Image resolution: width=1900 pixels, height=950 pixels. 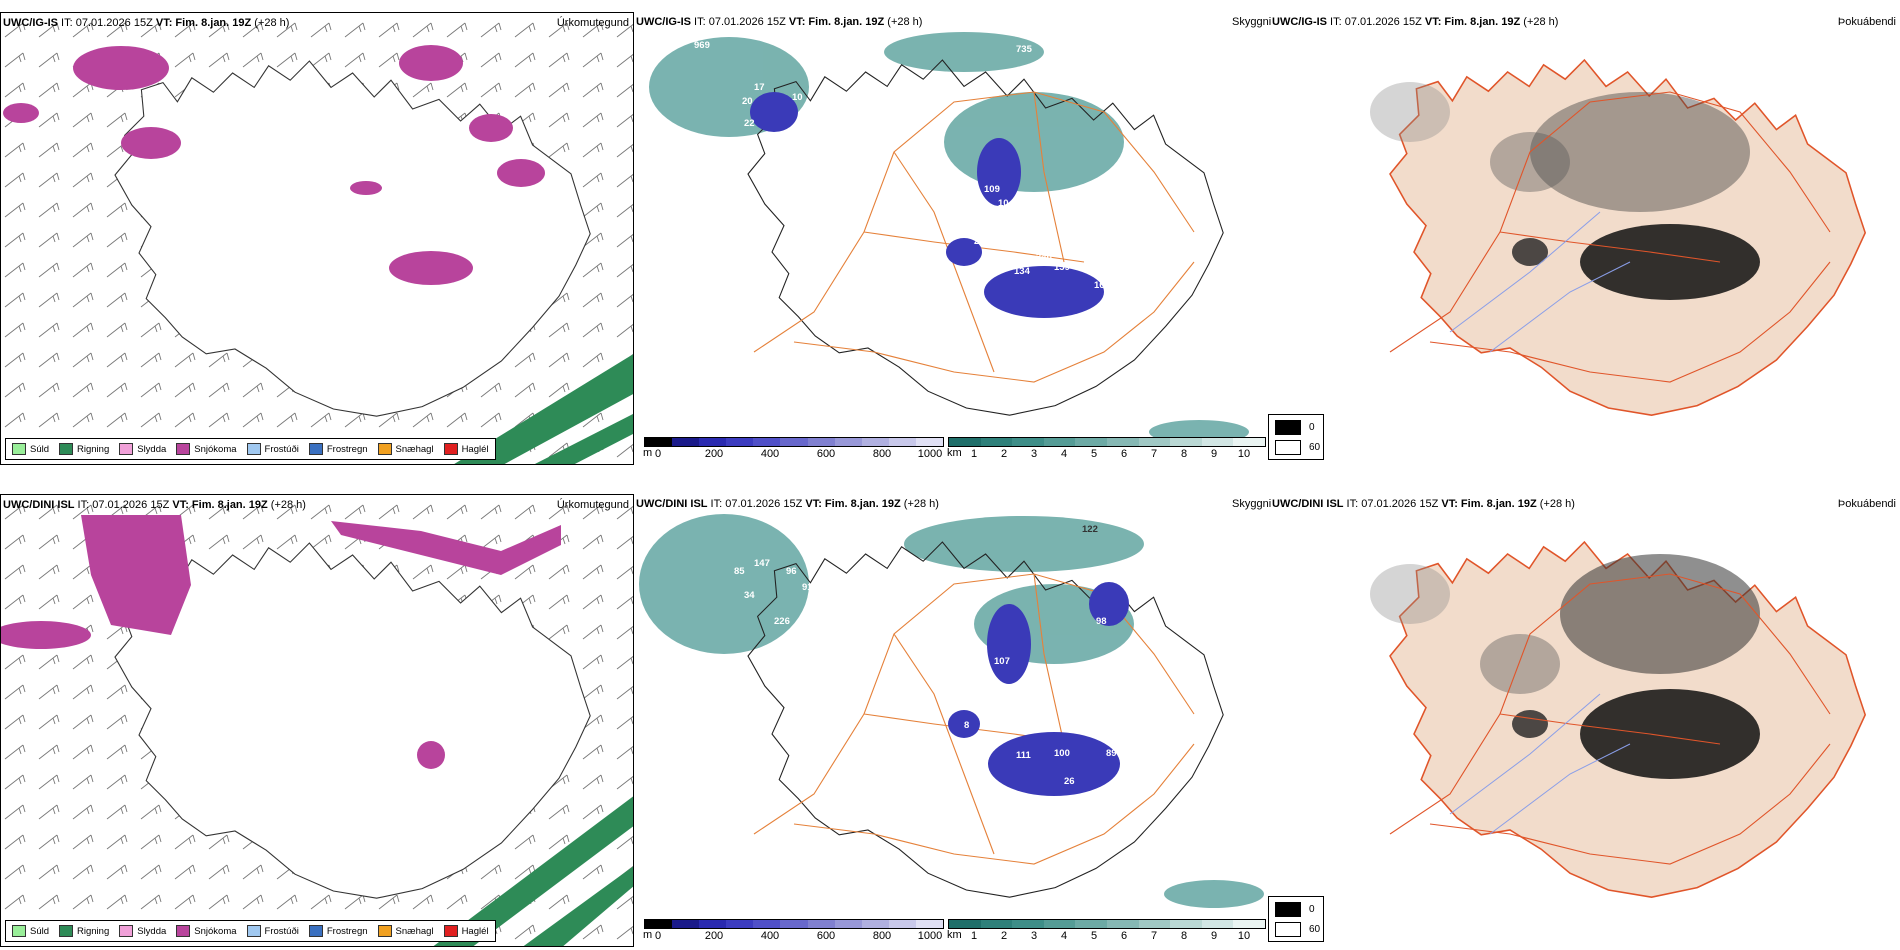 What do you see at coordinates (1154, 936) in the screenshot?
I see `tick-label: 7` at bounding box center [1154, 936].